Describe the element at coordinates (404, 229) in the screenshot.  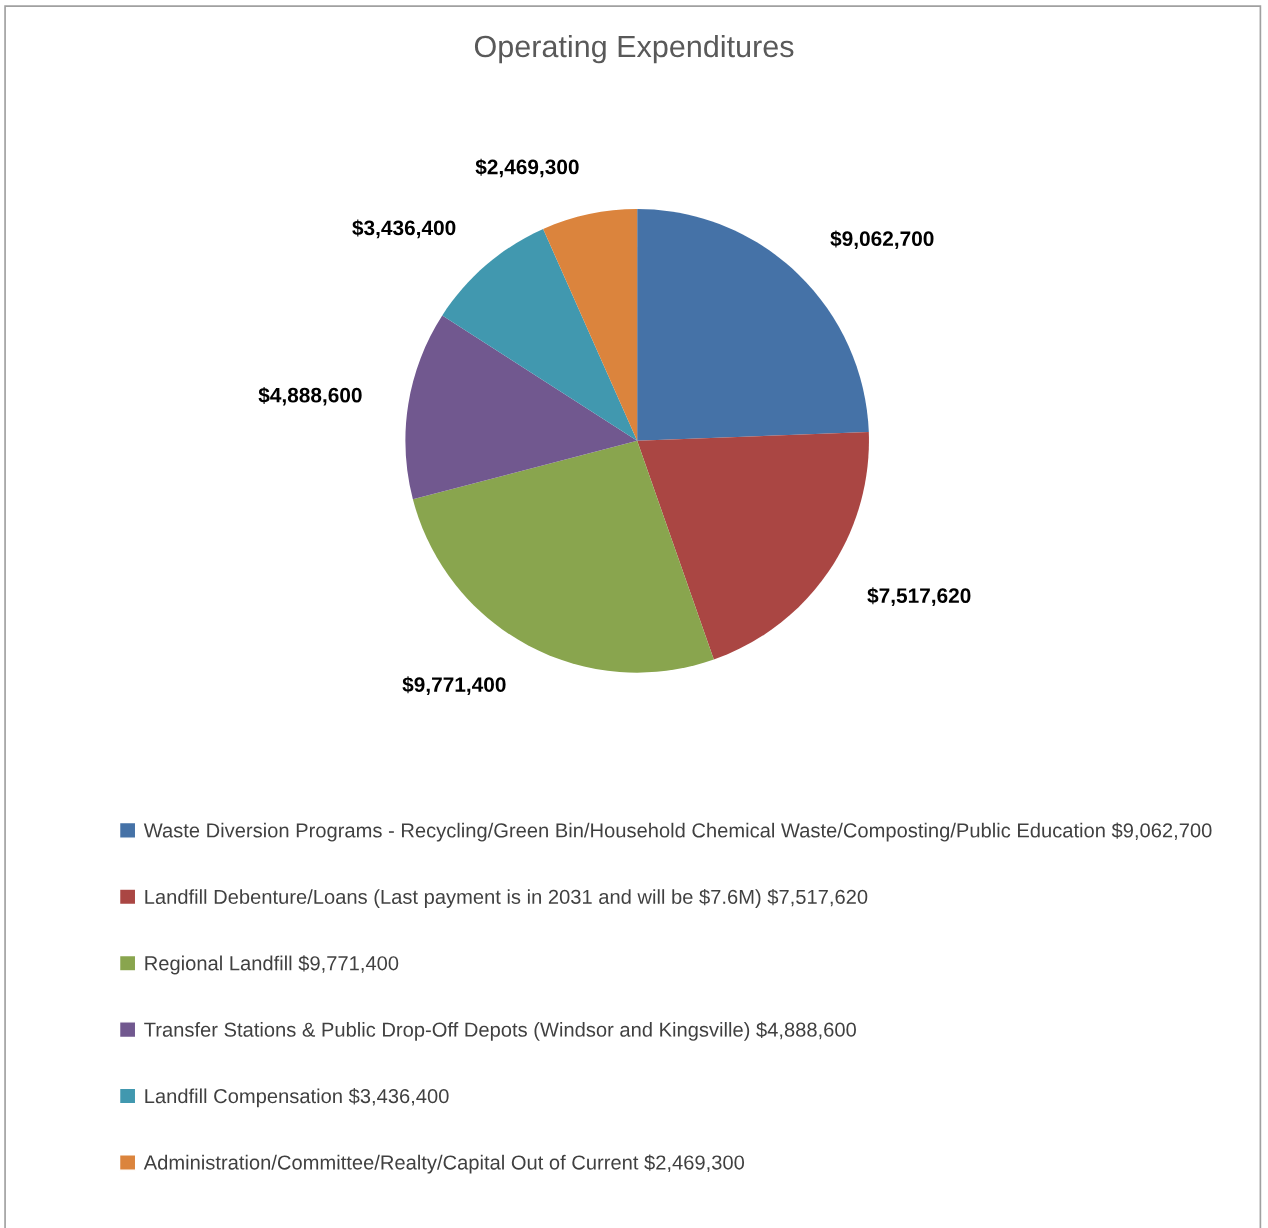
I see `data-label: $3,436,400` at that location.